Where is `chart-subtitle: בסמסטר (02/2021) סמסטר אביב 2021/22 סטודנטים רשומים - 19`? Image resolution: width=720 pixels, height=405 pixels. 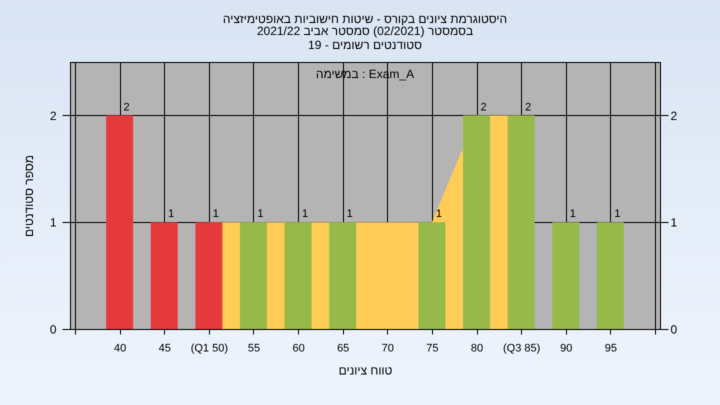 chart-subtitle: בסמסטר (02/2021) סמסטר אביב 2021/22 סטודנטים רשומים - 19 is located at coordinates (365, 38).